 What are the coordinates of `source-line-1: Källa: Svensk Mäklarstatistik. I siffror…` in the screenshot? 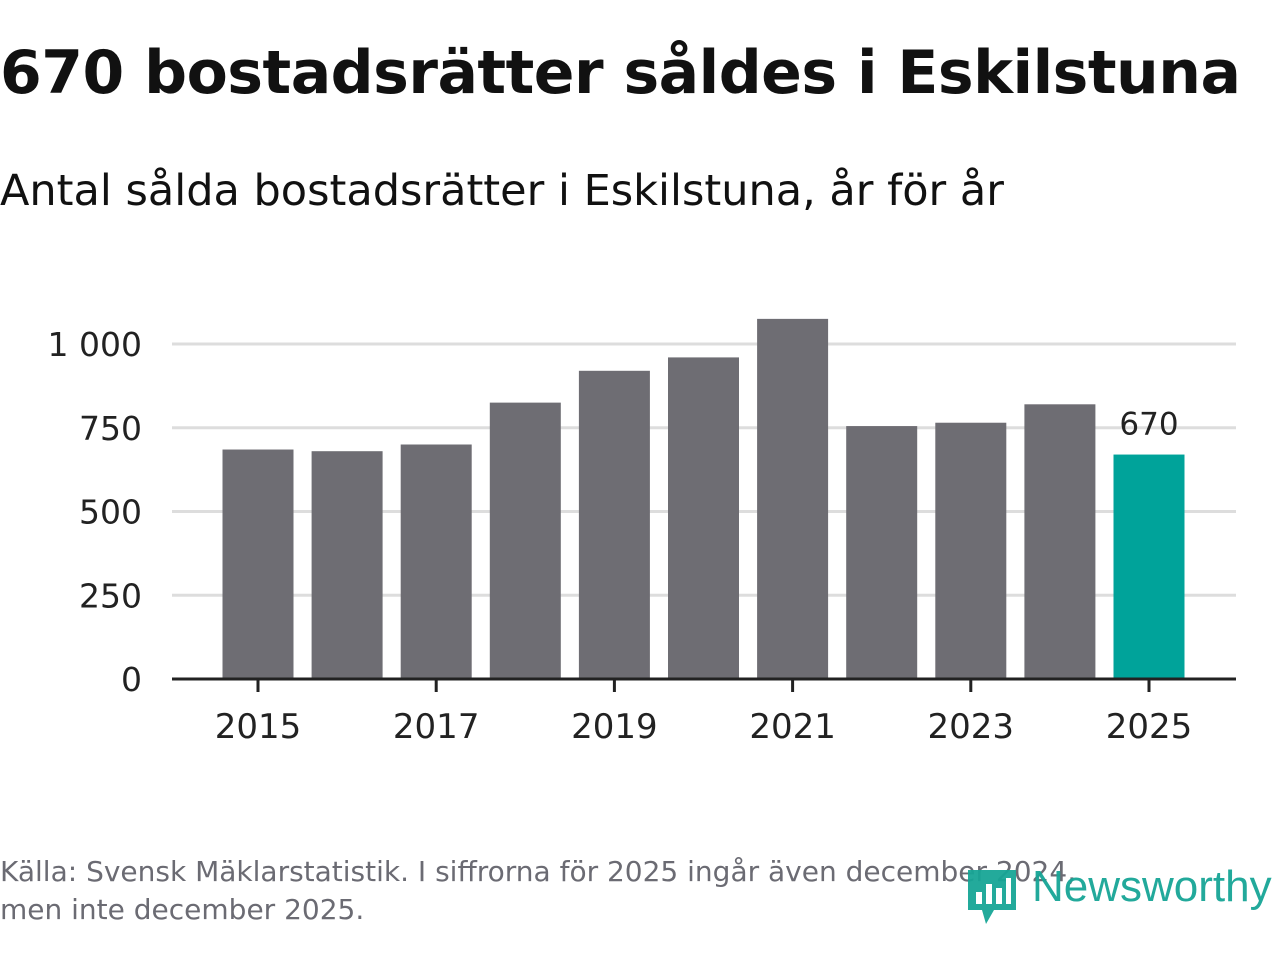 It's located at (538, 871).